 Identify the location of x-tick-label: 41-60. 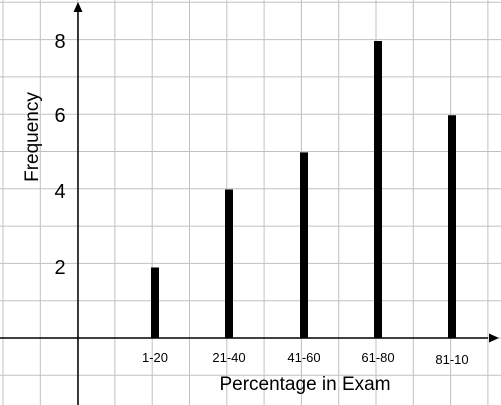
(303, 357).